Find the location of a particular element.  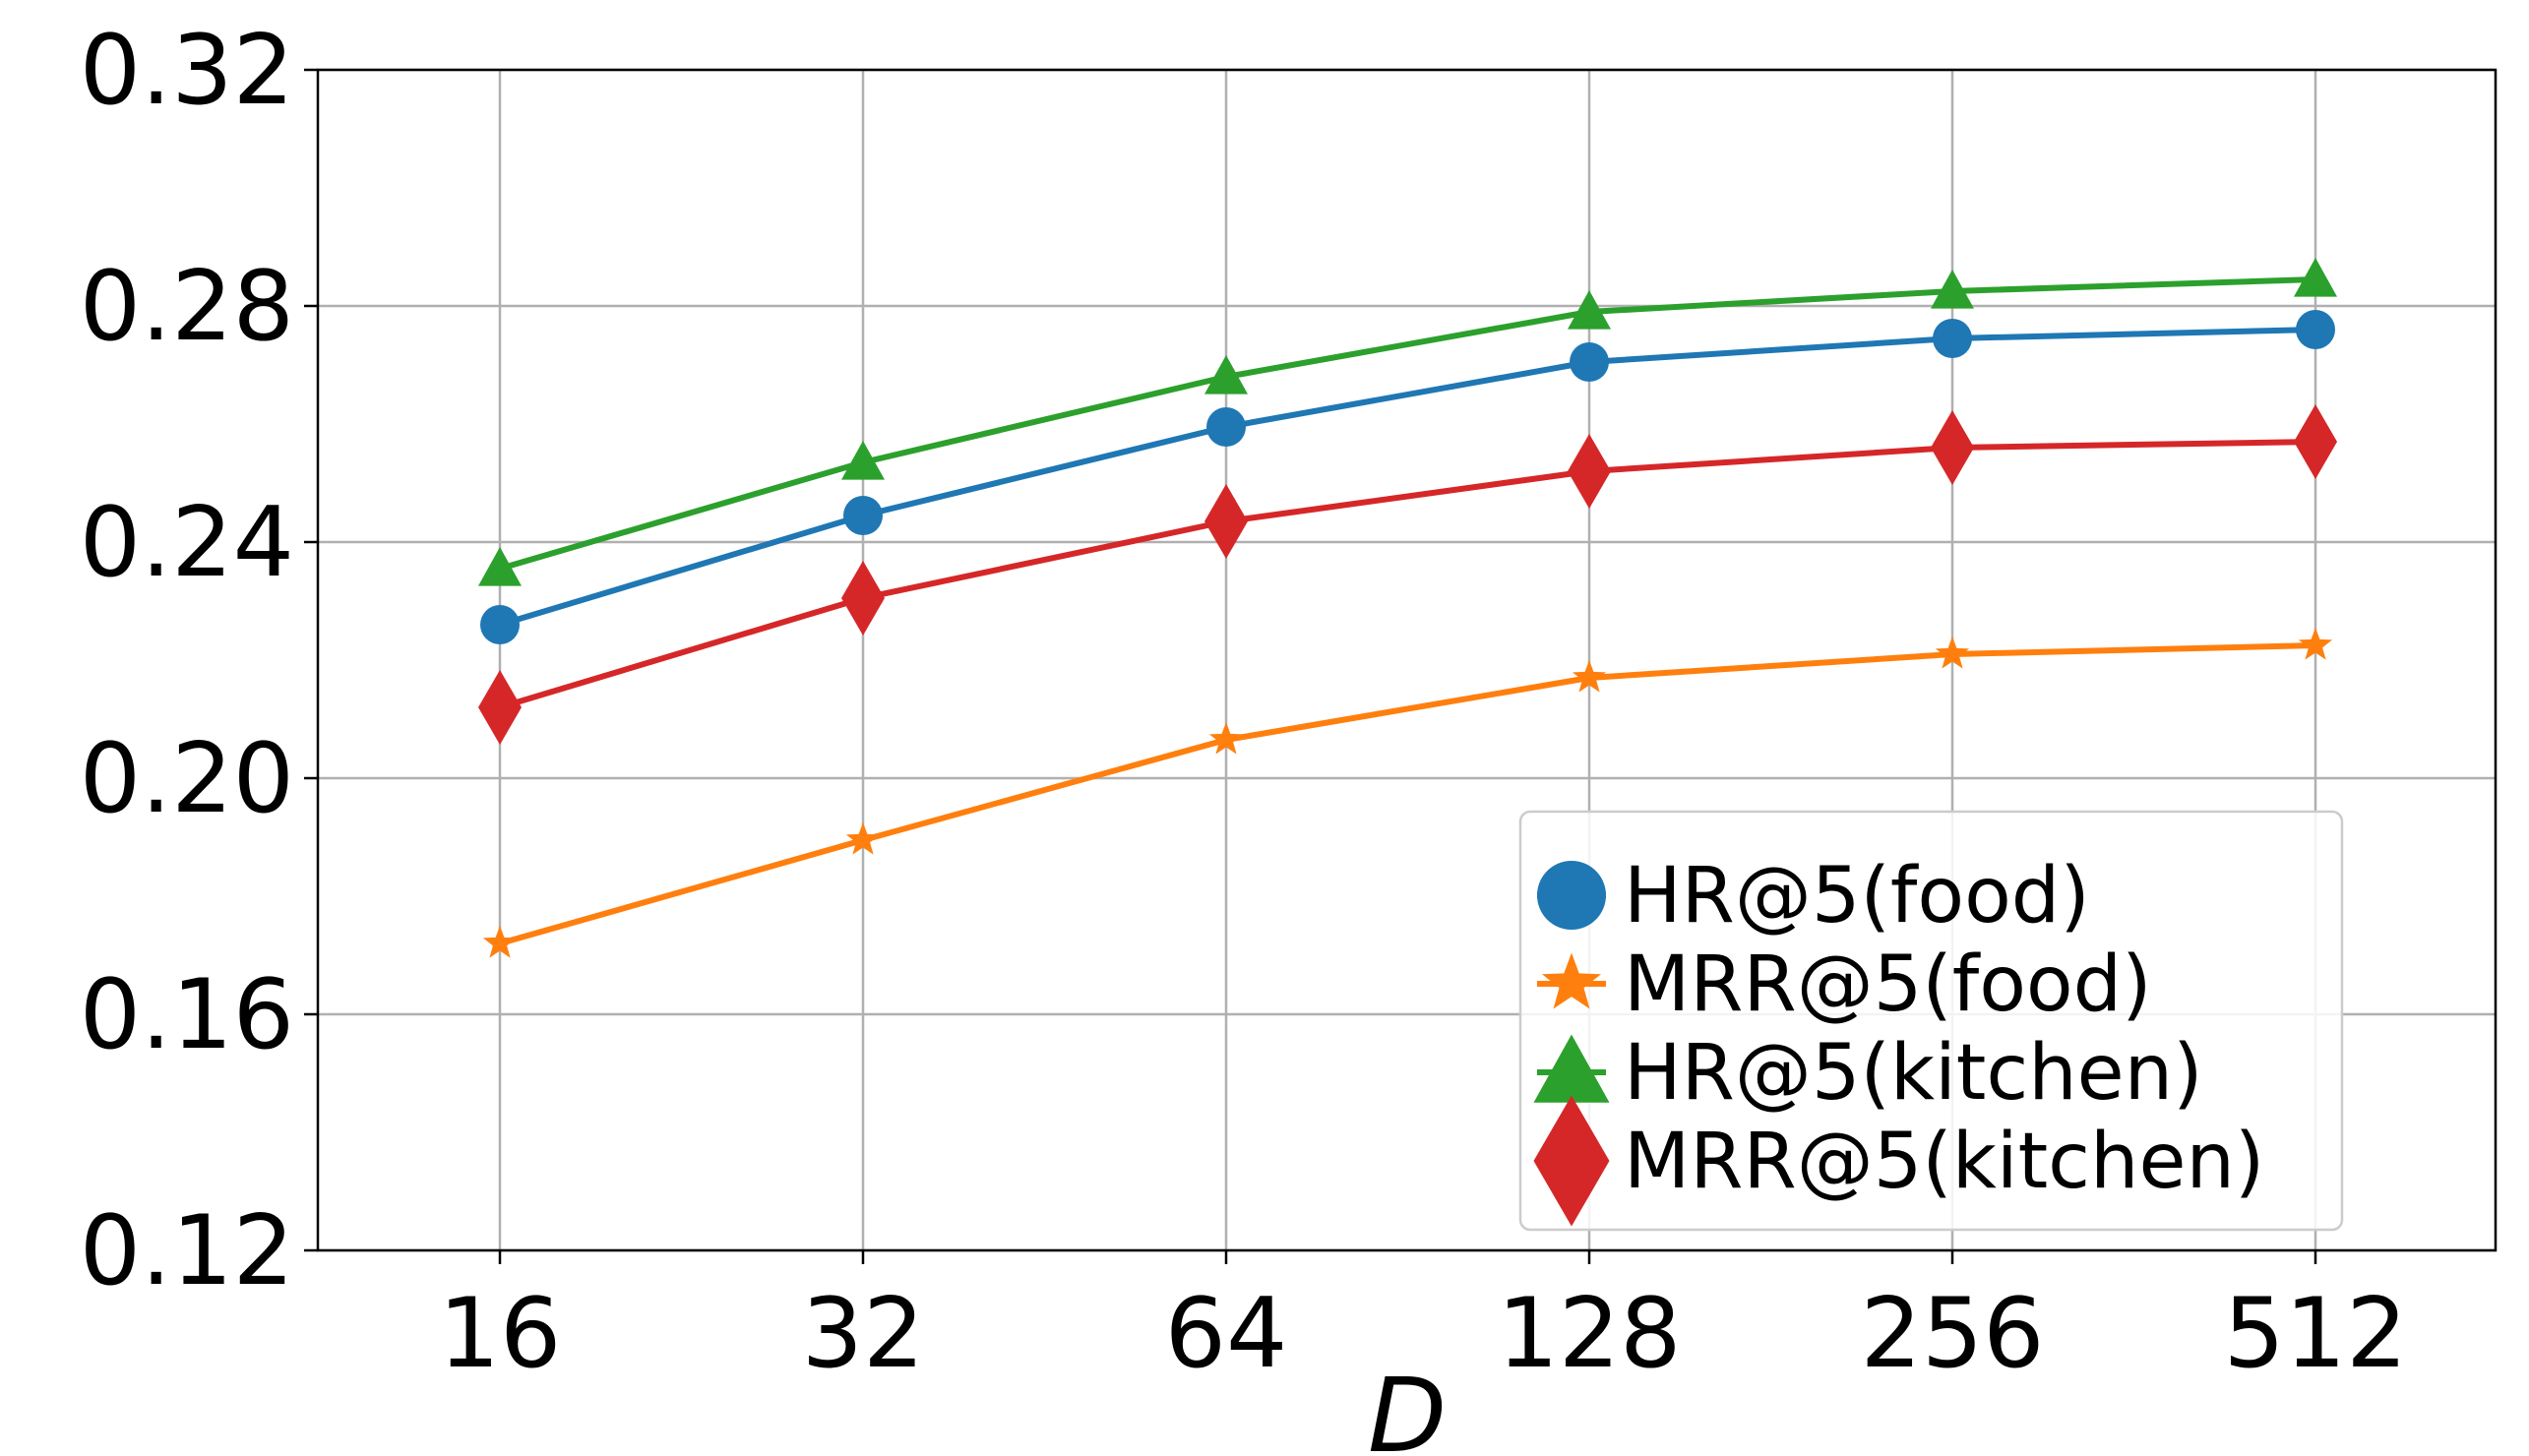

legend-label: HR@5(kitchen) is located at coordinates (1913, 1073).